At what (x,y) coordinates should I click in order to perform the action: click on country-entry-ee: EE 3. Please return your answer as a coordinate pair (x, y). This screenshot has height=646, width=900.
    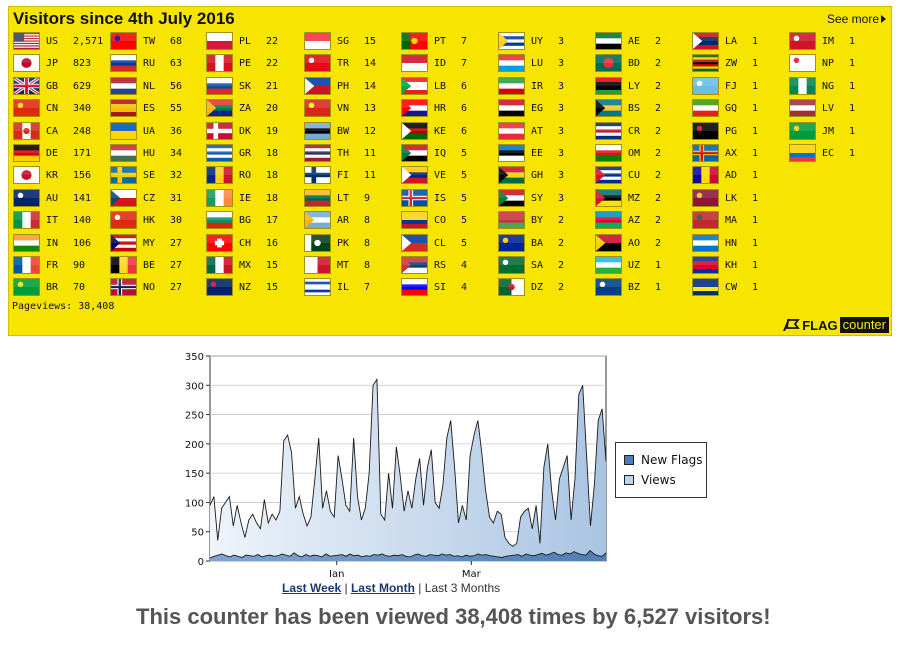
    Looking at the image, I should click on (546, 154).